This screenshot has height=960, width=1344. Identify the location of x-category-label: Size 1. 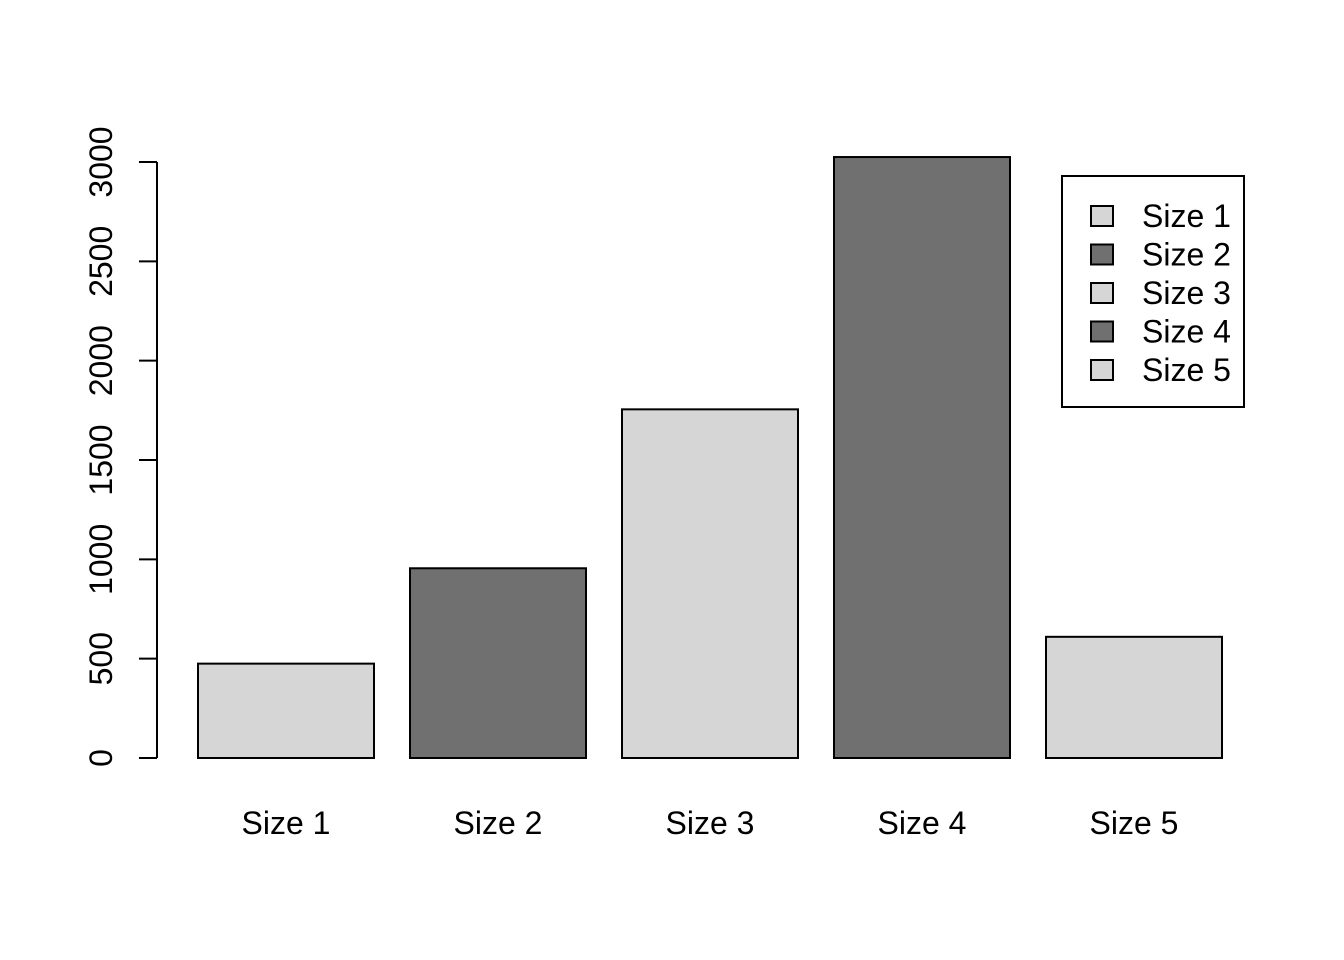
(286, 823).